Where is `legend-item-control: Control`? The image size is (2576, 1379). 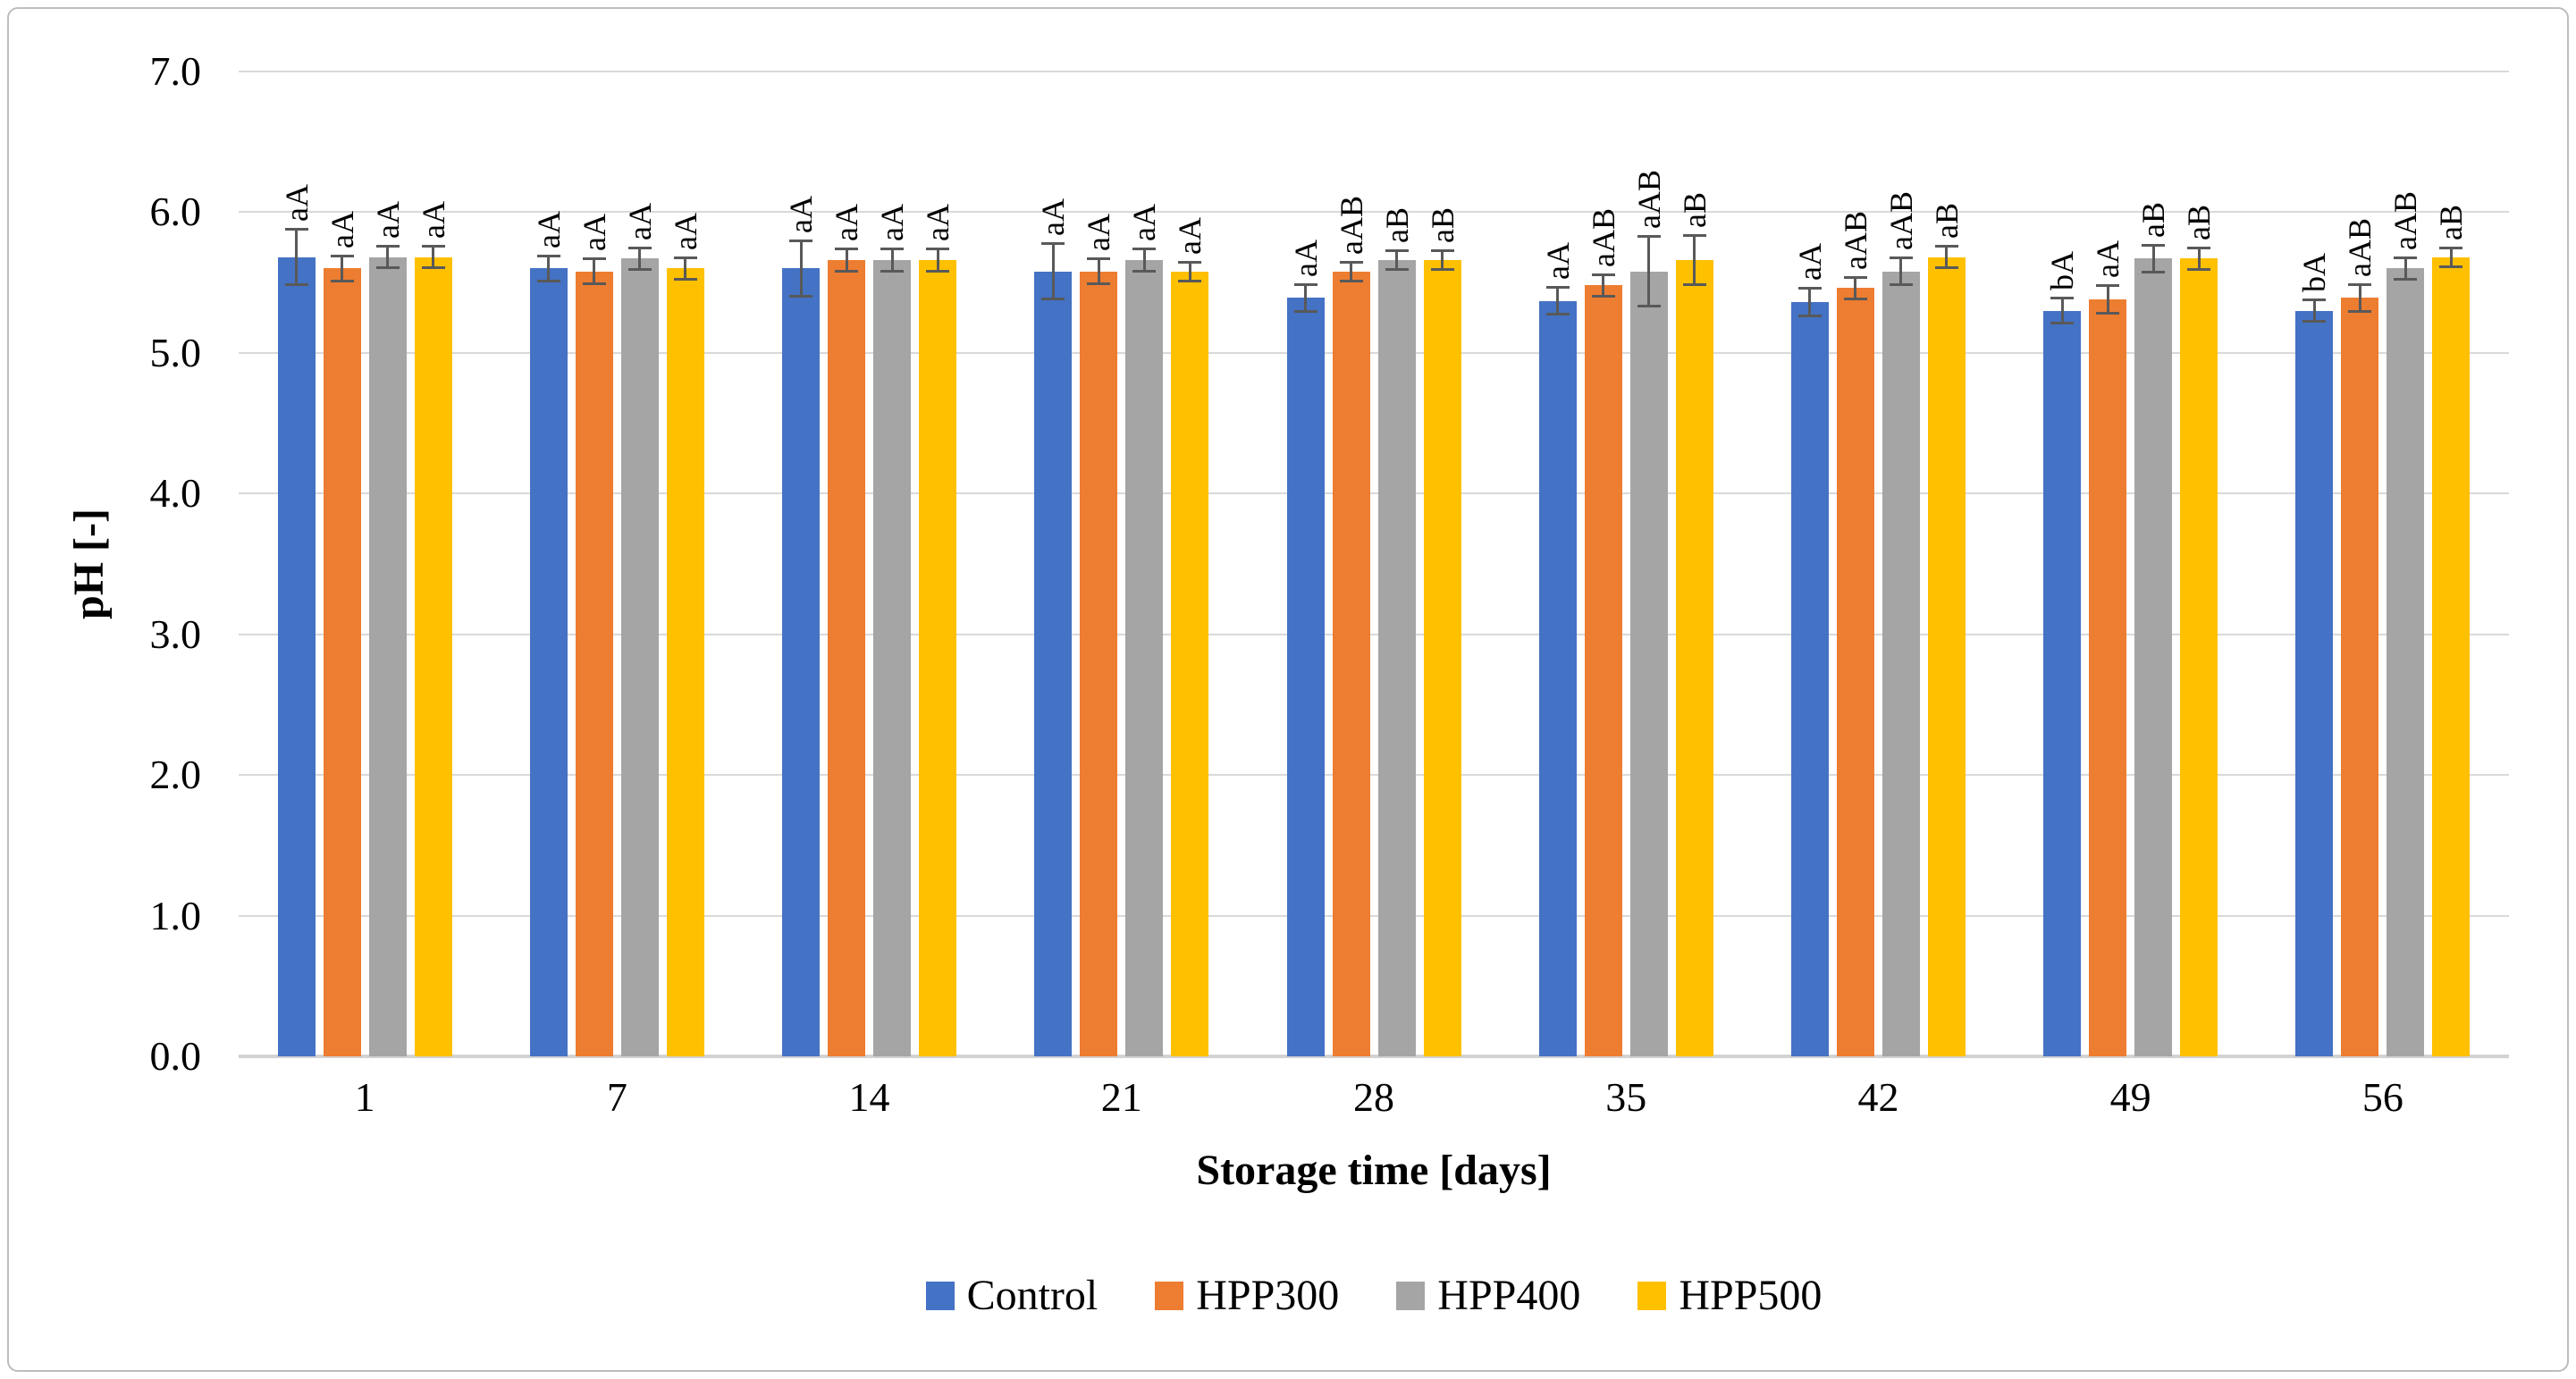
legend-item-control: Control is located at coordinates (1012, 1296).